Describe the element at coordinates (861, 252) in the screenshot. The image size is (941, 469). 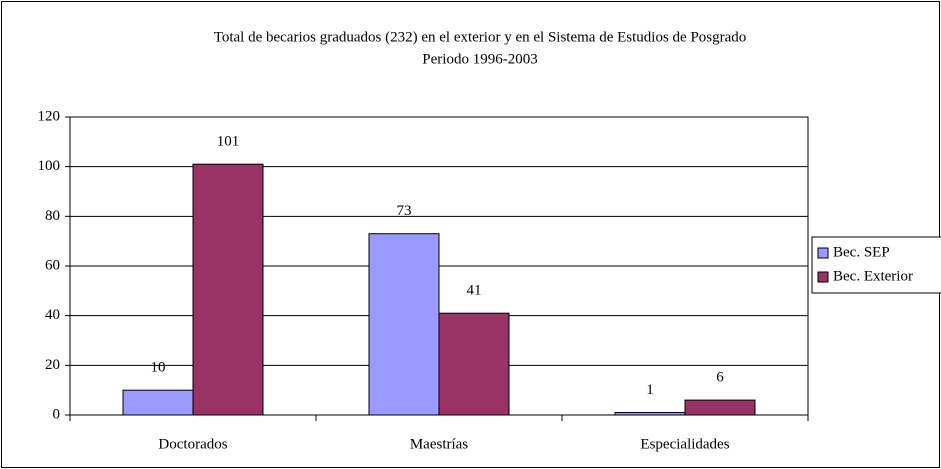
I see `legend-label: Bec. SEP` at that location.